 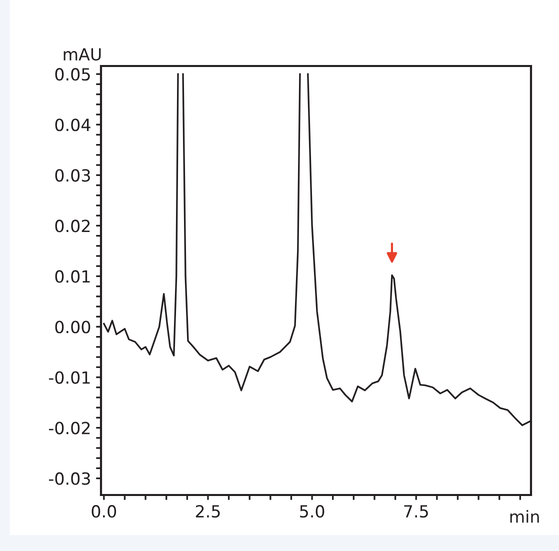 What do you see at coordinates (72, 74) in the screenshot?
I see `y-tick-label: 0.05` at bounding box center [72, 74].